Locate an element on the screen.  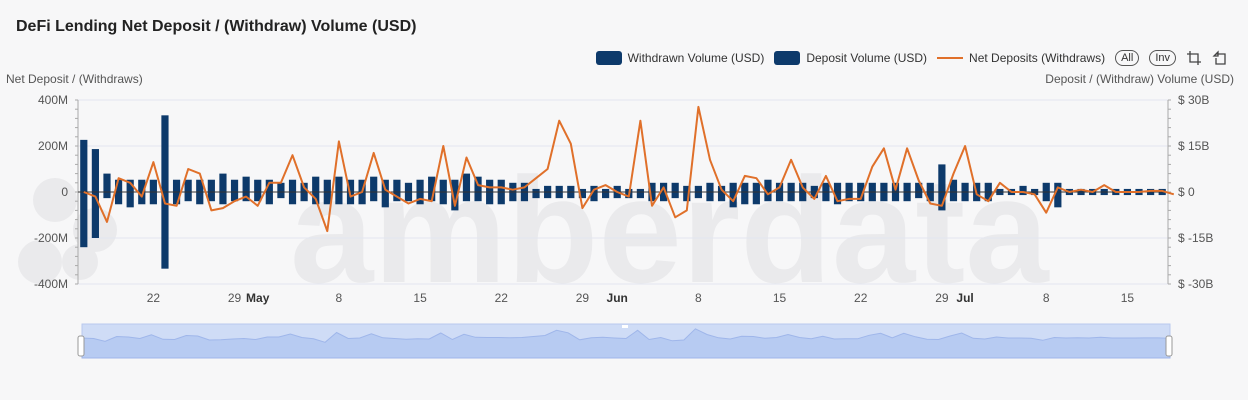
y-right-tick-label: $ 30B is located at coordinates (1193, 100).